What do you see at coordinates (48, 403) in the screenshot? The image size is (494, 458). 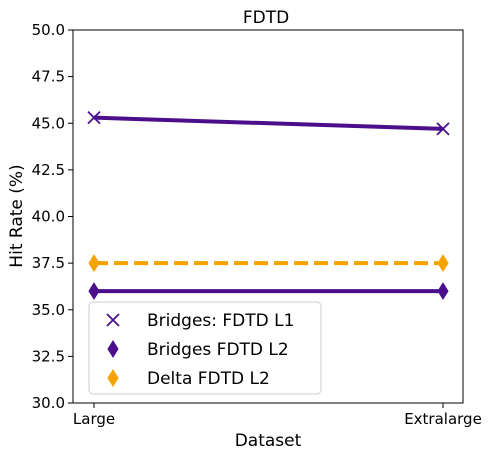 I see `y-tick-label: 30.0` at bounding box center [48, 403].